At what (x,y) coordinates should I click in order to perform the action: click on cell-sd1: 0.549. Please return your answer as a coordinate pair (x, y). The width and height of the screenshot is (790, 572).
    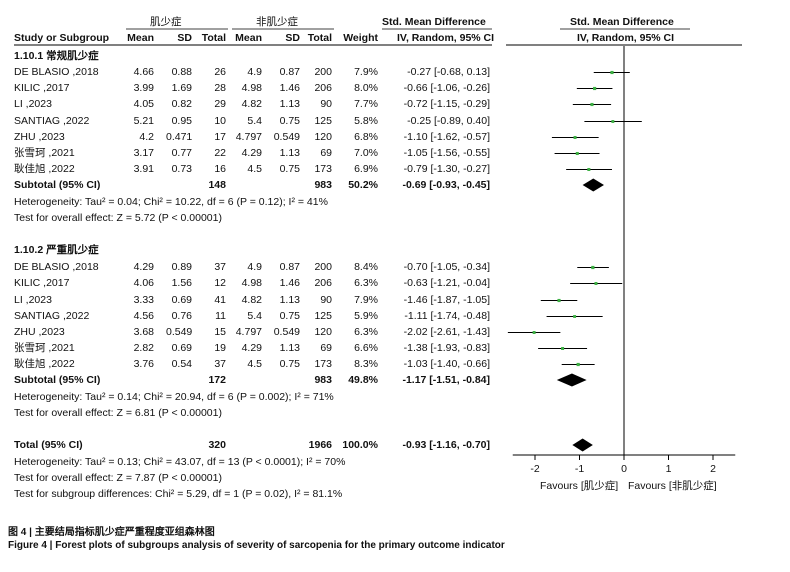
    Looking at the image, I should click on (179, 332).